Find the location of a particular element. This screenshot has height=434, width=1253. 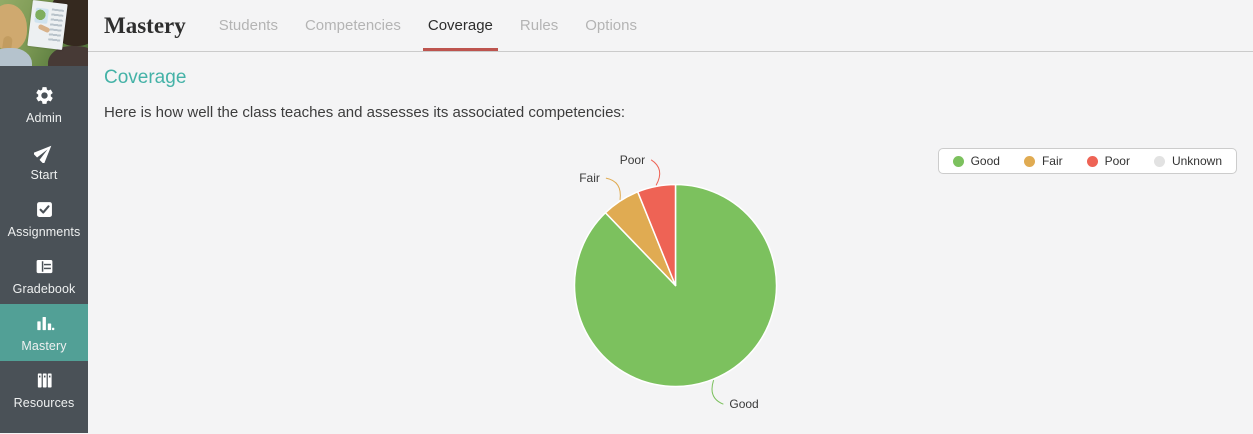

books-icon is located at coordinates (44, 380).